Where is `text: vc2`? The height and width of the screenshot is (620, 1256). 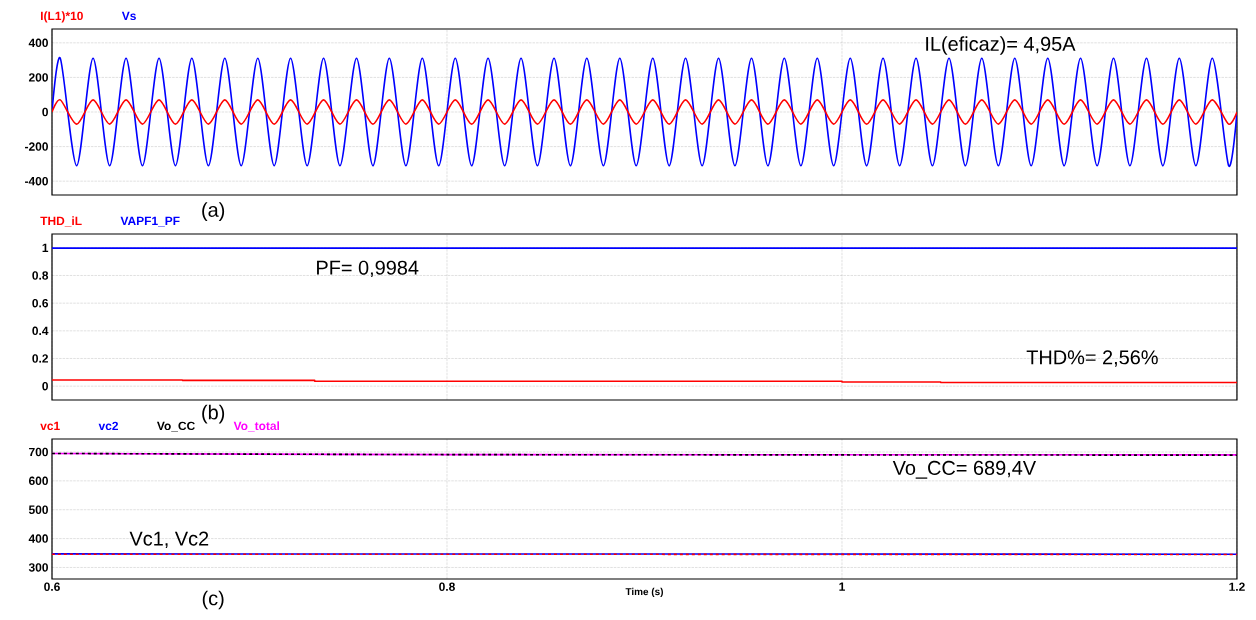
text: vc2 is located at coordinates (108, 426).